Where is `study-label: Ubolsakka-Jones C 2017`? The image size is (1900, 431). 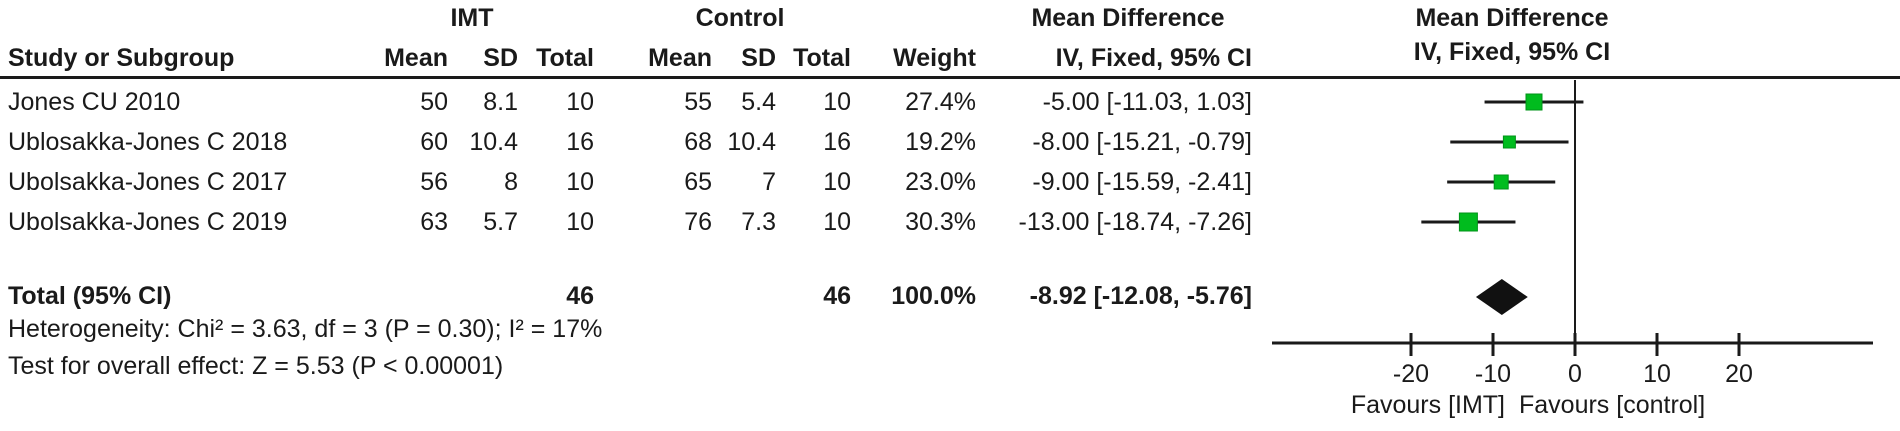
study-label: Ubolsakka-Jones C 2017 is located at coordinates (148, 182).